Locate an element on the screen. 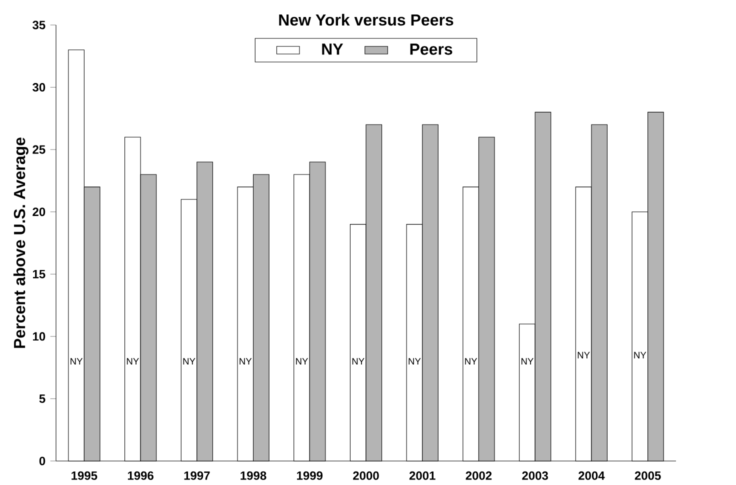 The height and width of the screenshot is (485, 736). y-tick-label: 25 is located at coordinates (39, 149).